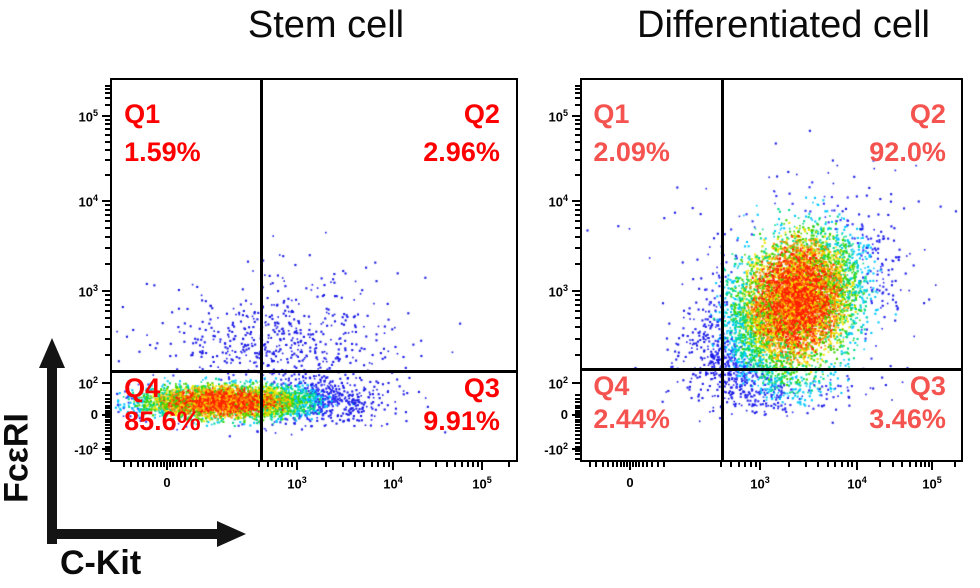 The image size is (980, 588). I want to click on x-axis-tick-label: 10⁵, so click(932, 483).